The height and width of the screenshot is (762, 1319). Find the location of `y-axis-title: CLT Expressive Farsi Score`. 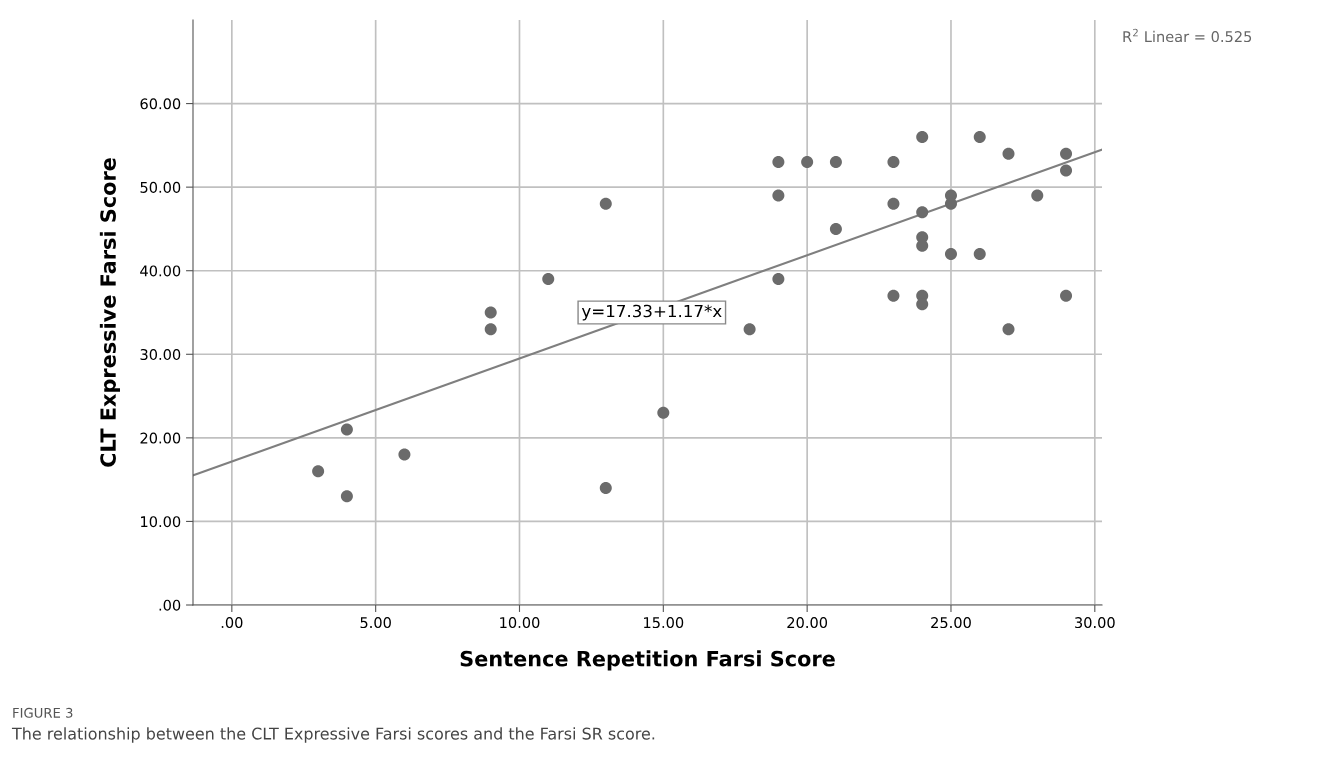

y-axis-title: CLT Expressive Farsi Score is located at coordinates (109, 312).